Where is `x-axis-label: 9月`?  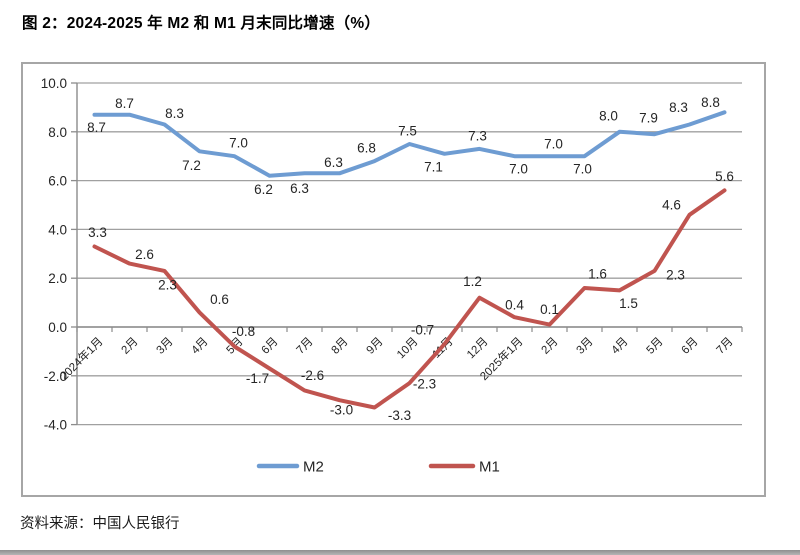
x-axis-label: 9月 is located at coordinates (374, 346).